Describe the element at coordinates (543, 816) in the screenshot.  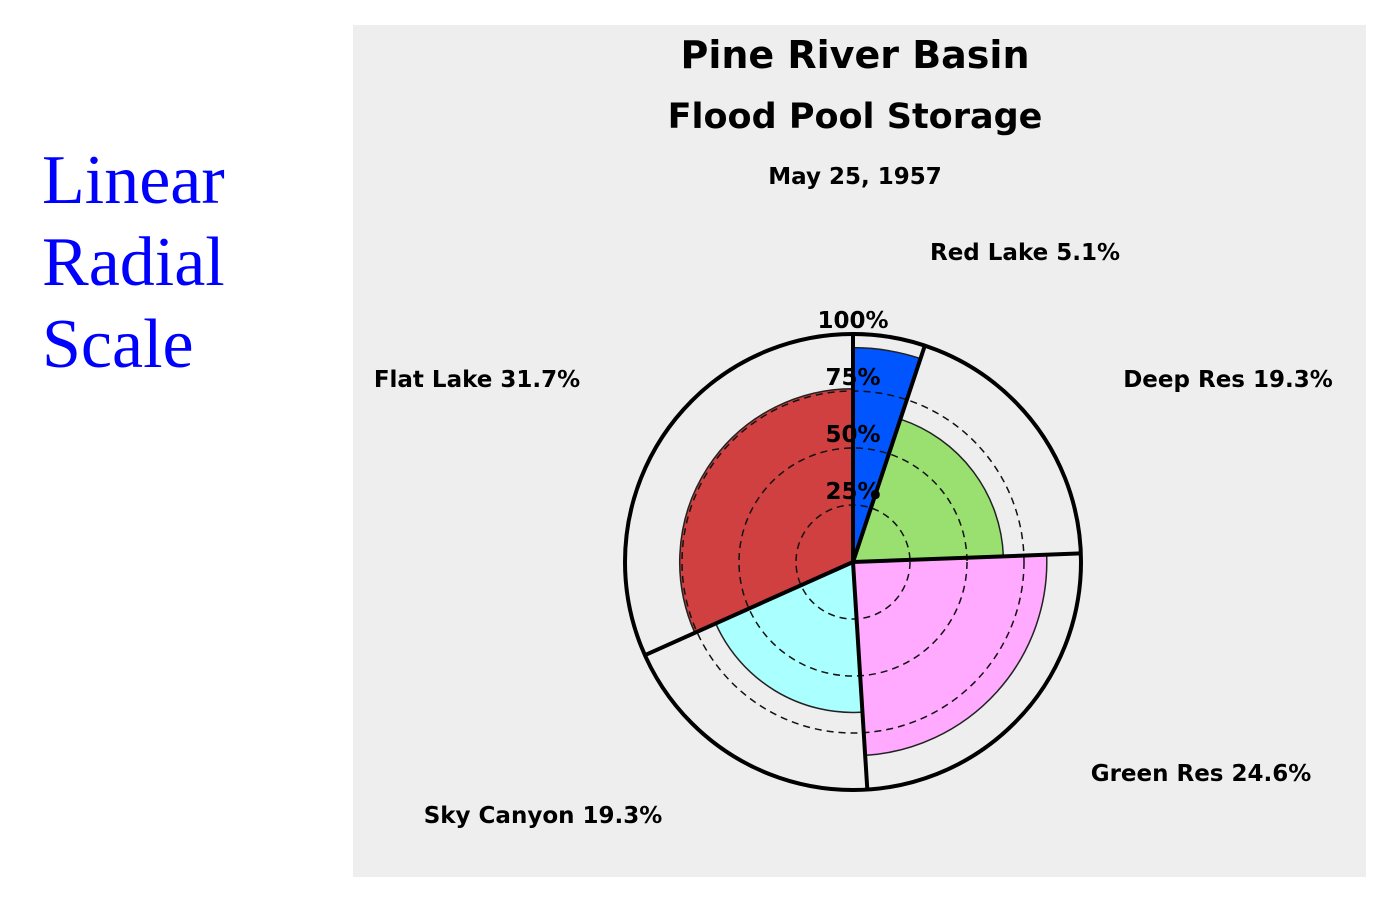
I see `slice-label: Sky Canyon 19.3%` at that location.